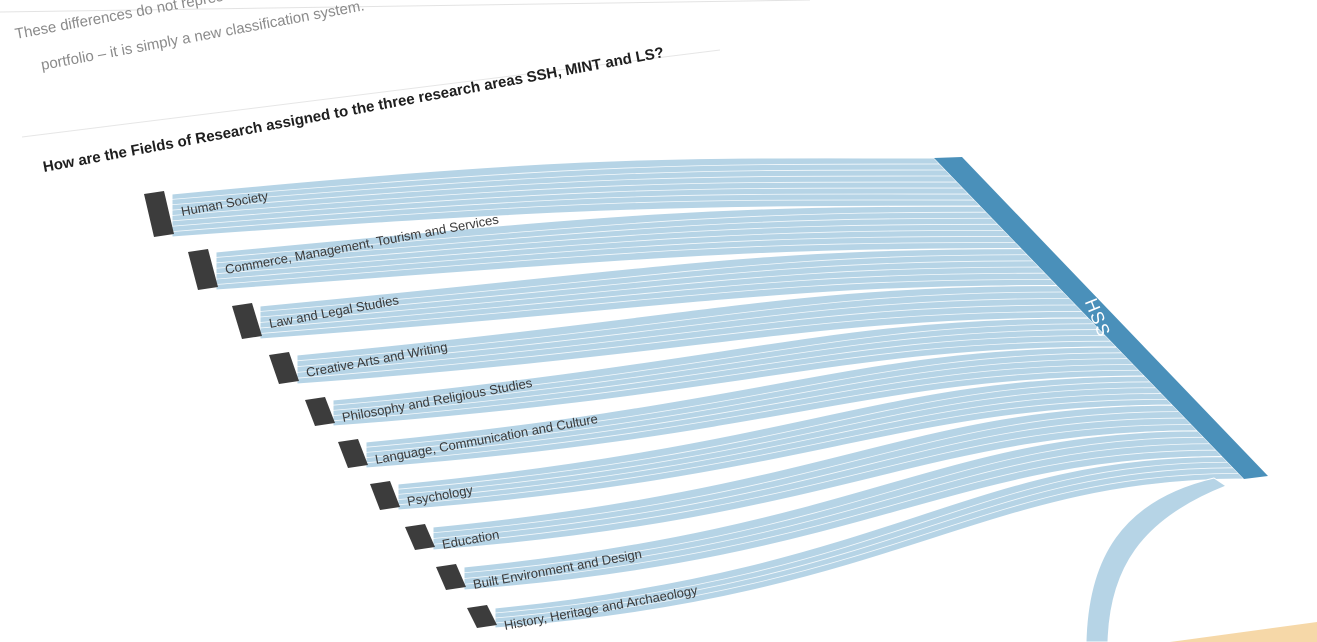  What do you see at coordinates (1156, 559) in the screenshot?
I see `outgoing-flow` at bounding box center [1156, 559].